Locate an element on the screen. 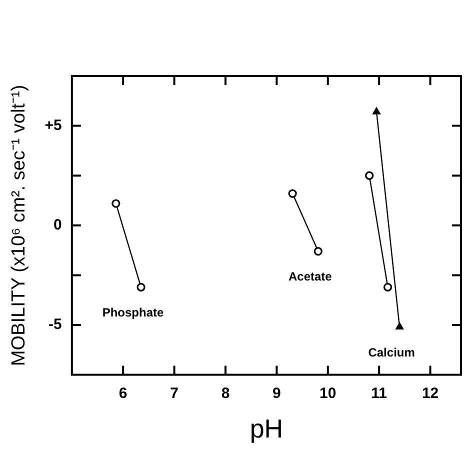  series-label: Phosphate is located at coordinates (133, 312).